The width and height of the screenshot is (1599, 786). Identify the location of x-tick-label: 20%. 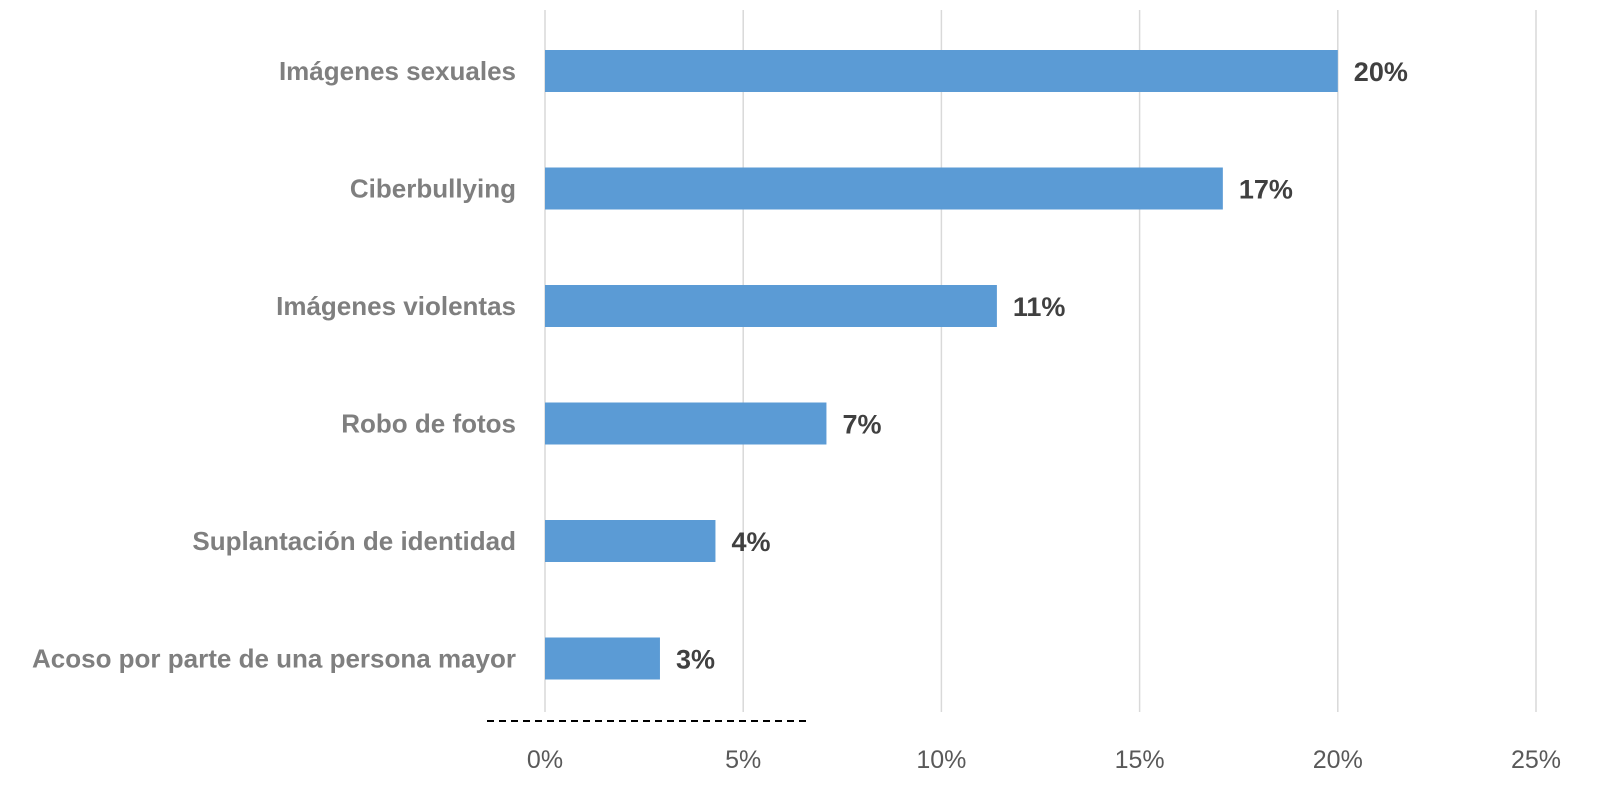
(1338, 760).